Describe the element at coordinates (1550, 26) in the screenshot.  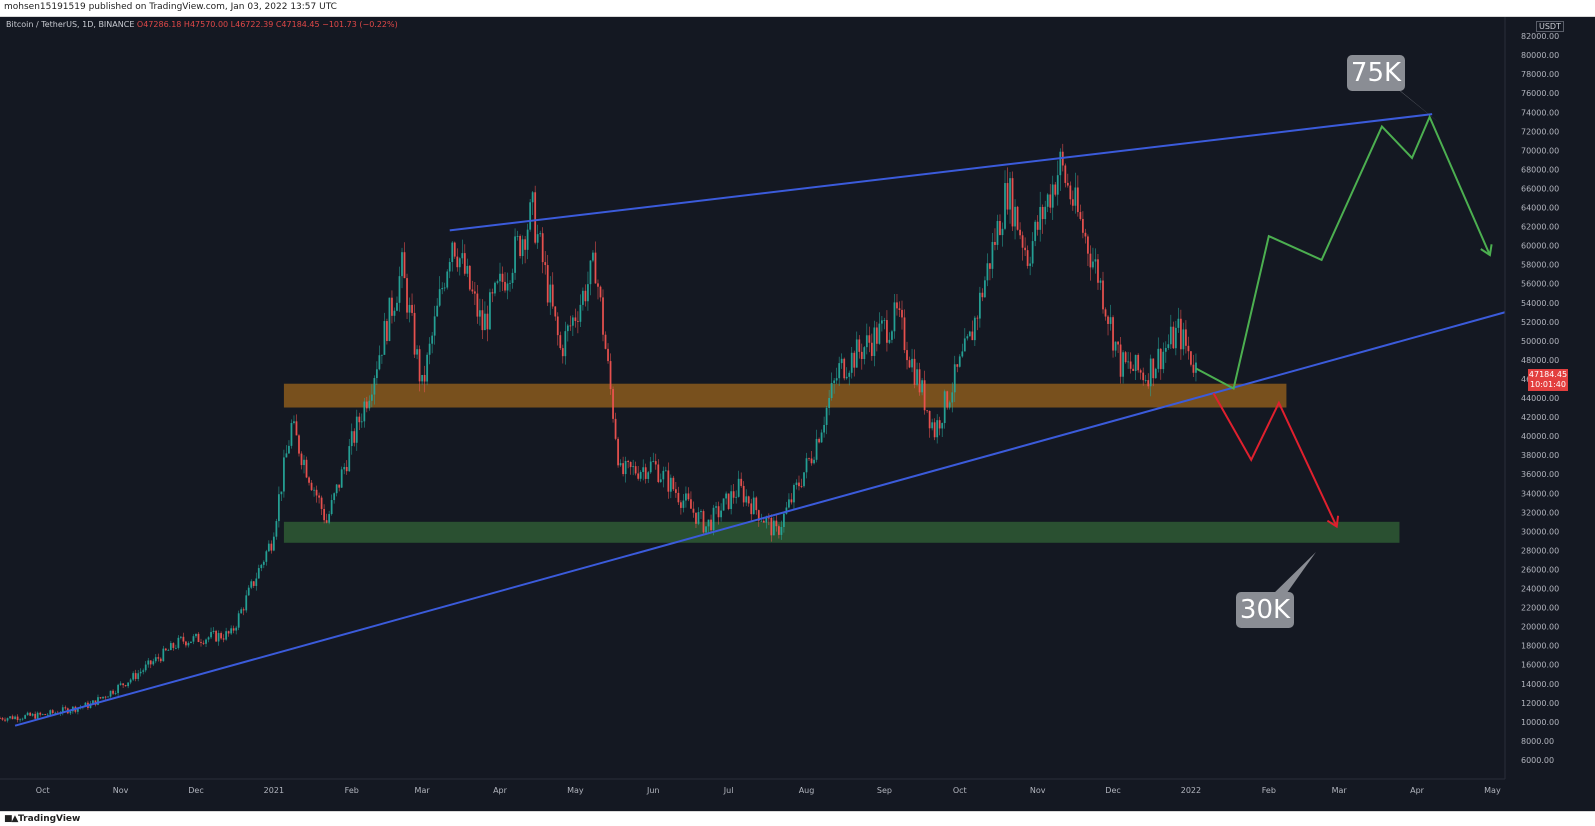
I see `currency-label: USDT` at that location.